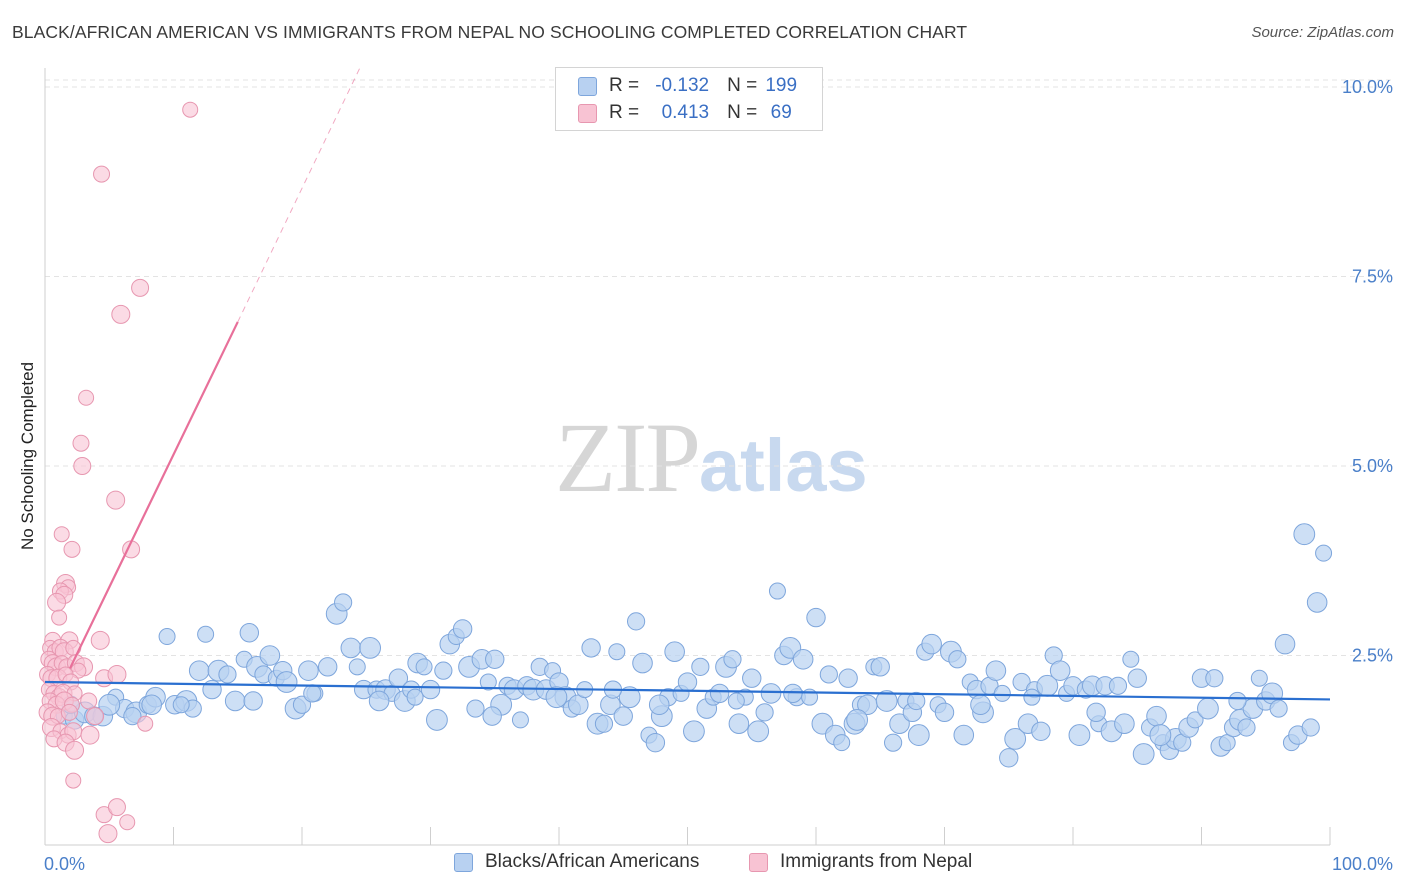 The image size is (1406, 892). What do you see at coordinates (685, 112) in the screenshot?
I see `legend-r-value: 0.413` at bounding box center [685, 112].